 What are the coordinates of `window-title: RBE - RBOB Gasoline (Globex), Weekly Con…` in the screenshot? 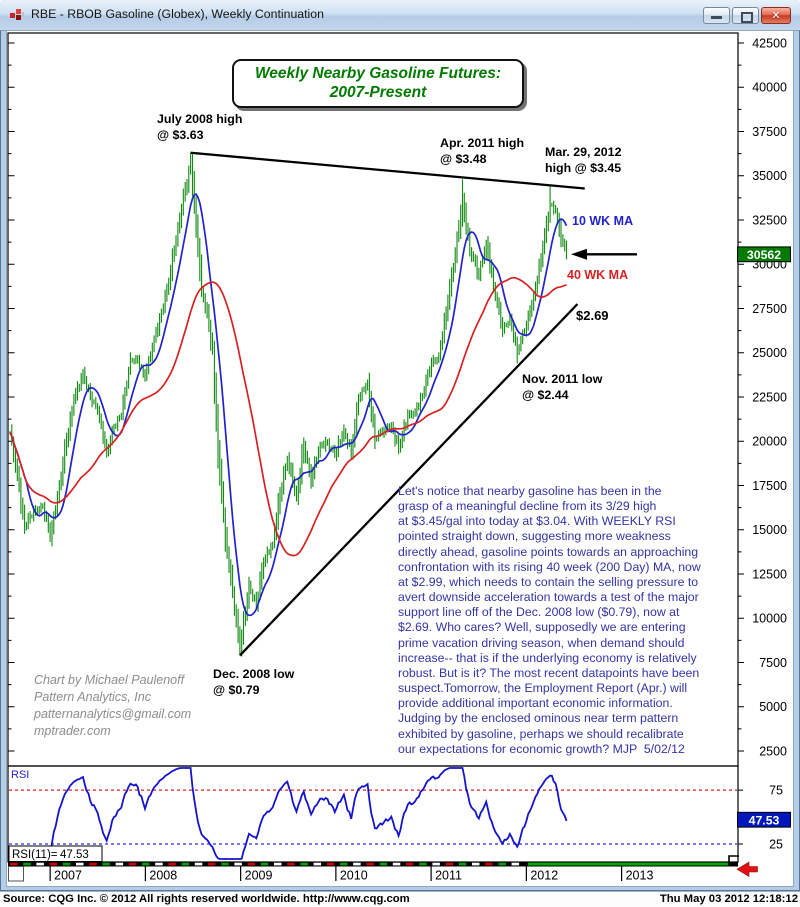 It's located at (177, 14).